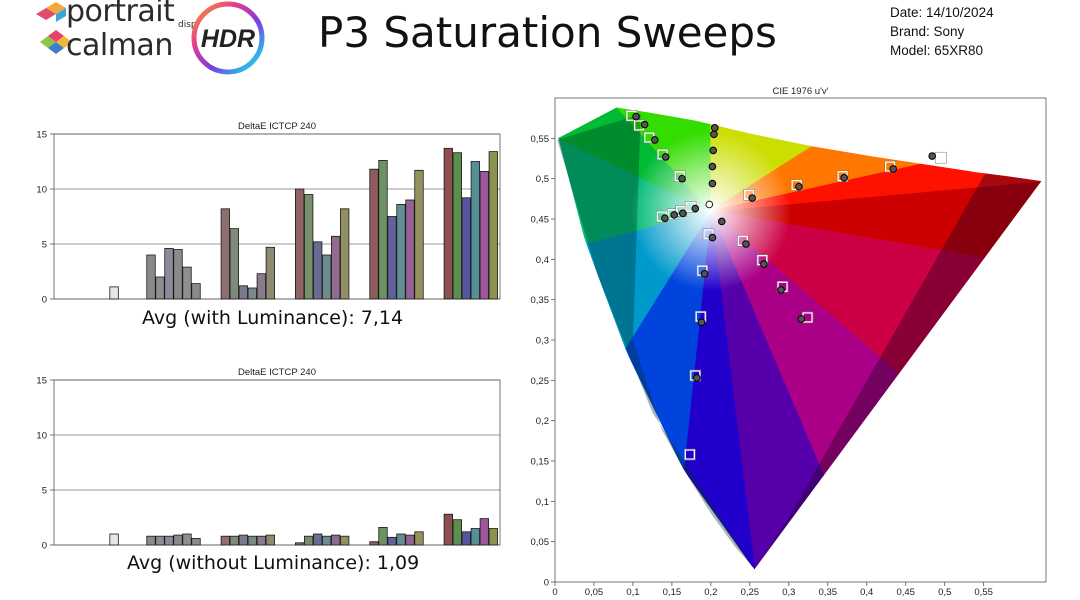 The image size is (1080, 600). I want to click on cie-y-tick-label: 0,5, so click(542, 179).